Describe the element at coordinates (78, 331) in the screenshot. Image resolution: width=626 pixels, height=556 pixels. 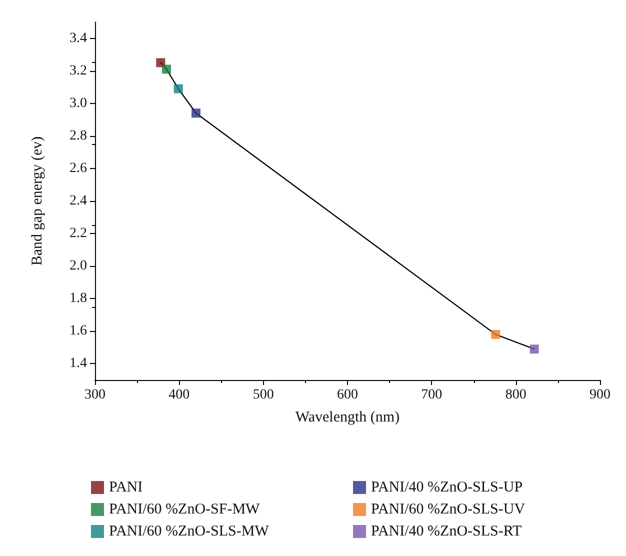
I see `y-tick-label: 1.6` at that location.